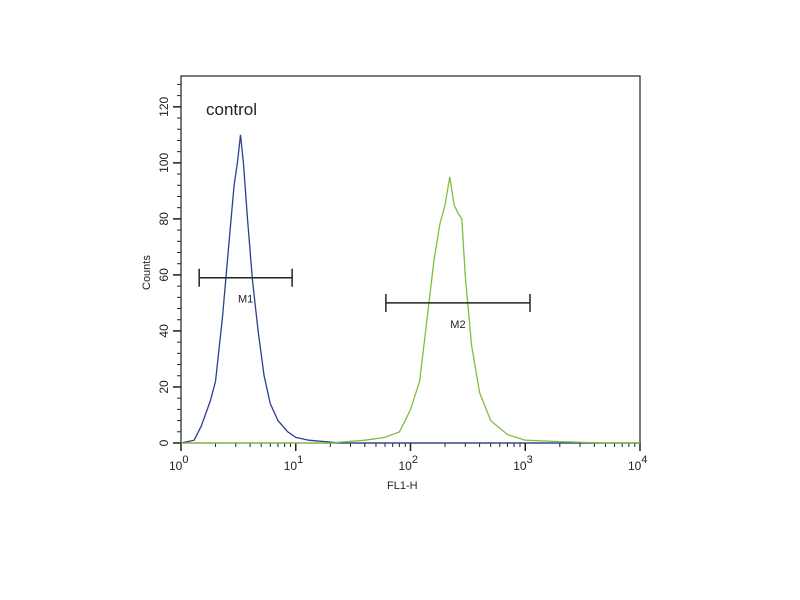 The height and width of the screenshot is (600, 800). What do you see at coordinates (522, 463) in the screenshot?
I see `x-tick-label: 10³` at bounding box center [522, 463].